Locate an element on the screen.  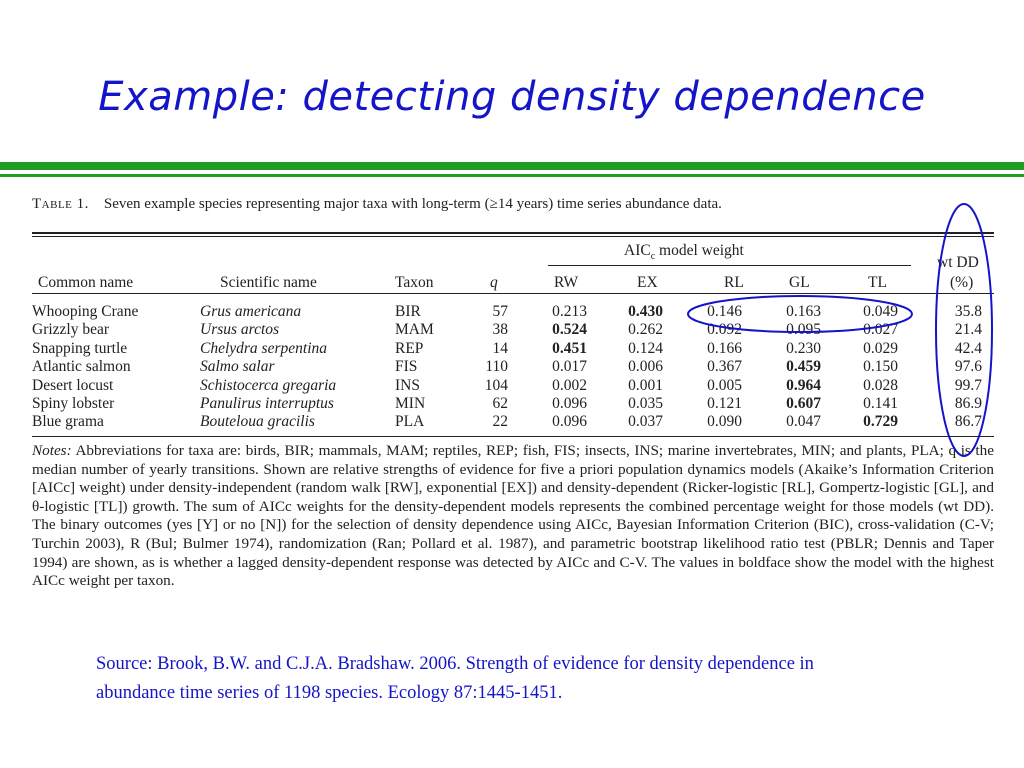
cell-common: Snapping turtle is located at coordinates (80, 348).